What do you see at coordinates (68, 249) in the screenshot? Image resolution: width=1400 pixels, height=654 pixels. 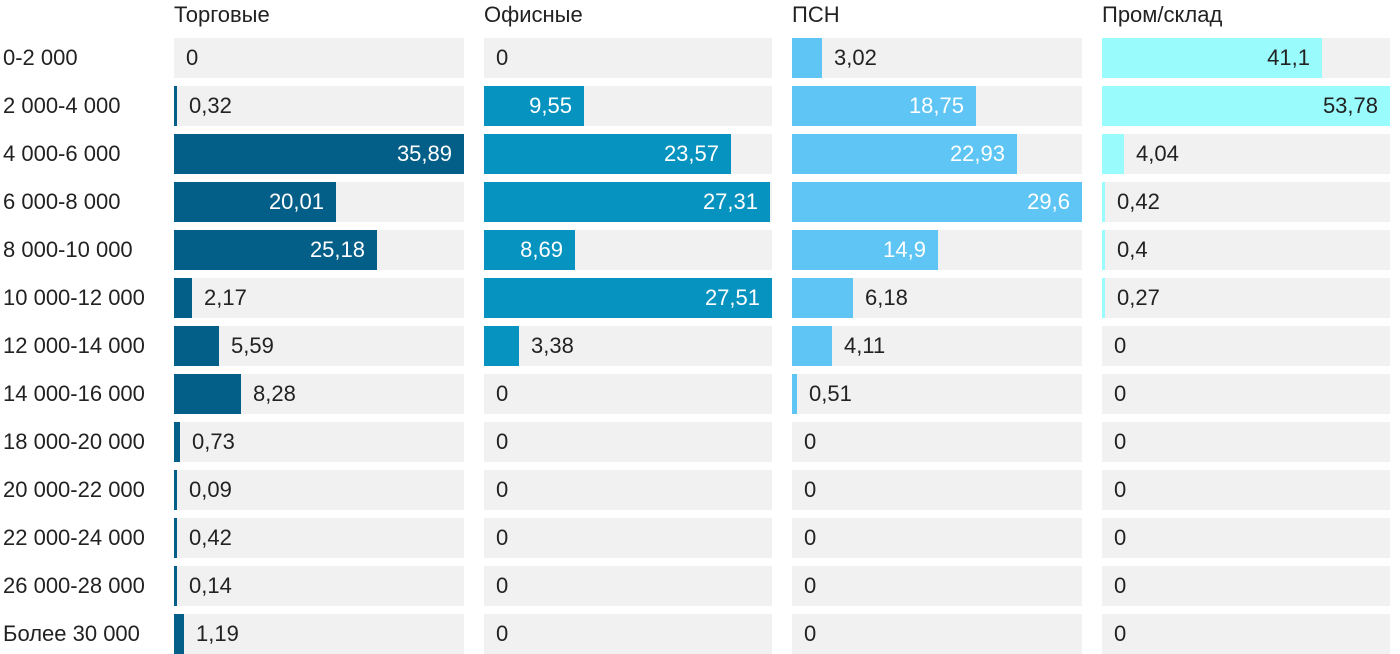 I see `category-label: 8 000-10 000` at bounding box center [68, 249].